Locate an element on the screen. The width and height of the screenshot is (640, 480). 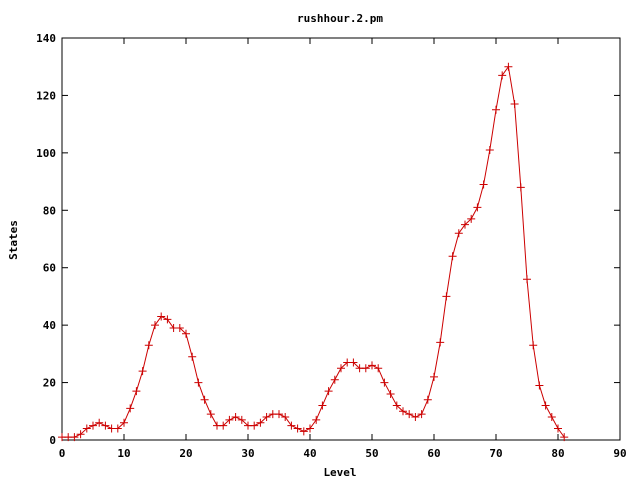
x-tick-label: 90 is located at coordinates (619, 453).